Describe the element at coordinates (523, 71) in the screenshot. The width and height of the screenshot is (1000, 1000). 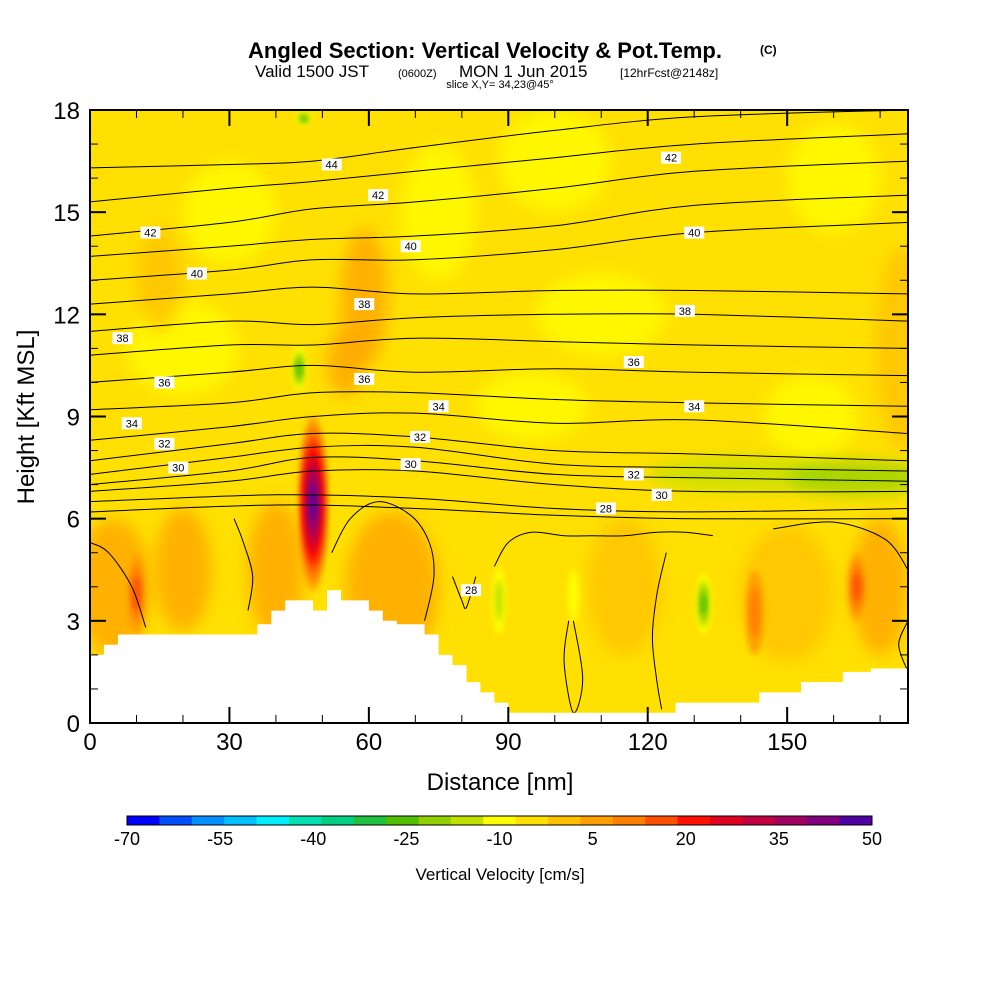
I see `subtitle-date: MON 1 Jun 2015` at that location.